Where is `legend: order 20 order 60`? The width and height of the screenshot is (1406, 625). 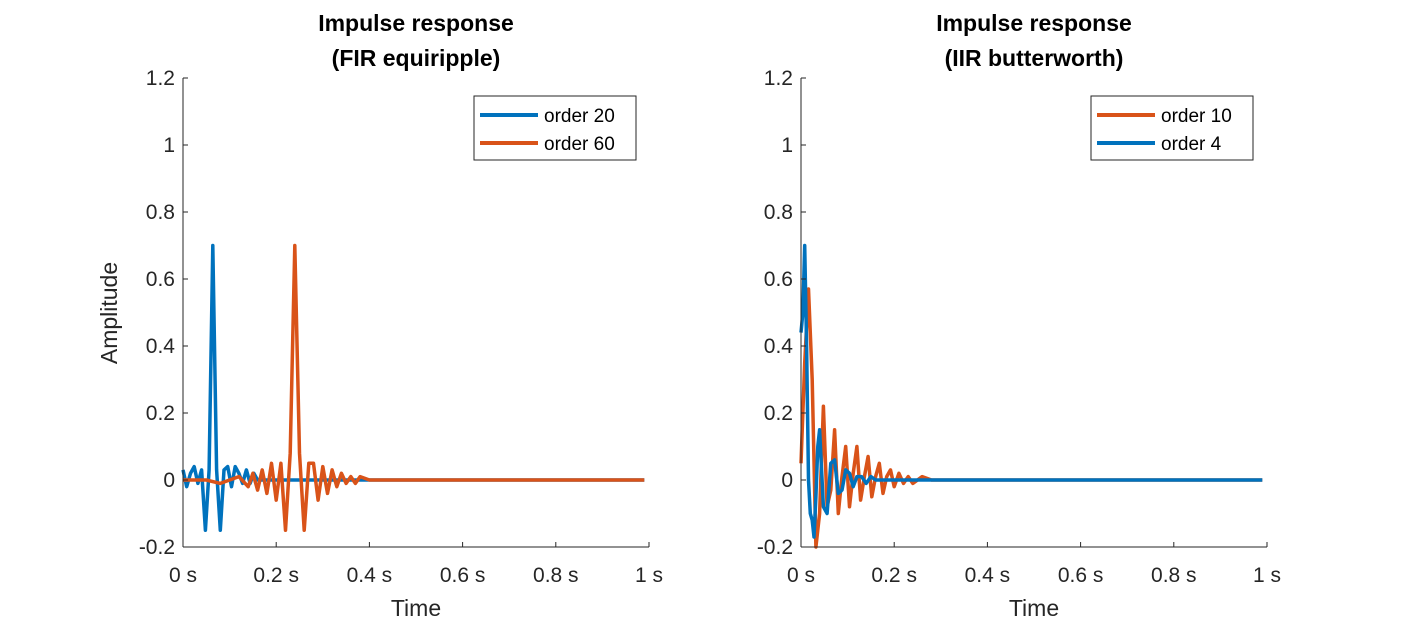
legend: order 20 order 60 is located at coordinates (555, 128).